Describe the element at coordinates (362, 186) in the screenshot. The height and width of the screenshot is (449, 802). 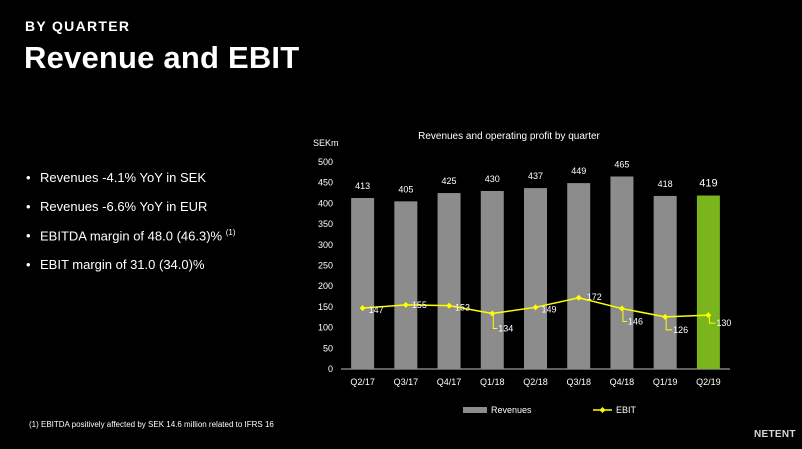
I see `revenue-value-label: 413` at that location.